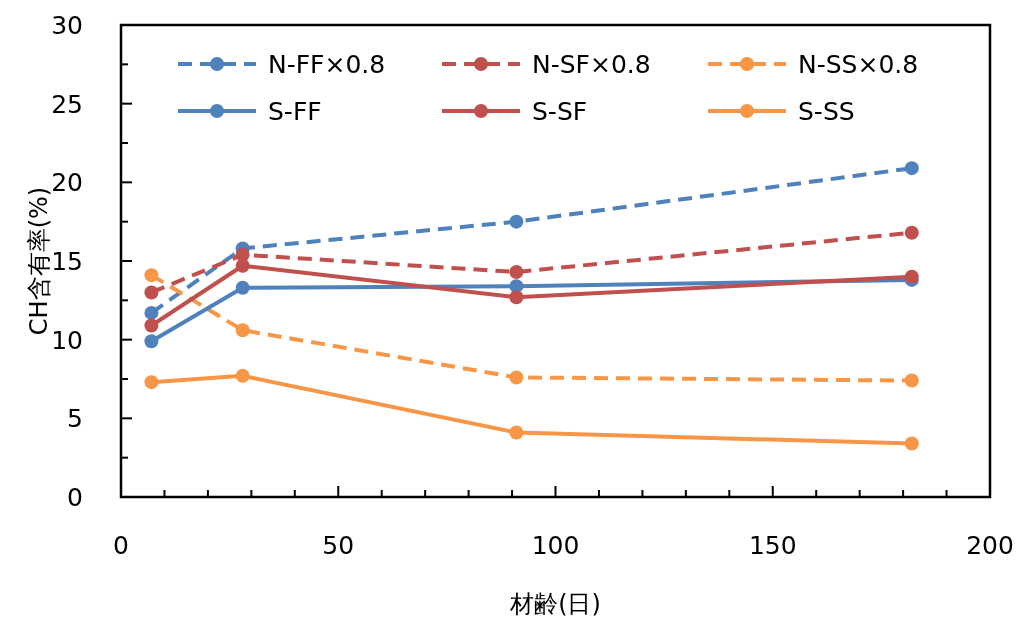 This screenshot has height=620, width=1025. What do you see at coordinates (67, 183) in the screenshot?
I see `y-tick-label: 20` at bounding box center [67, 183].